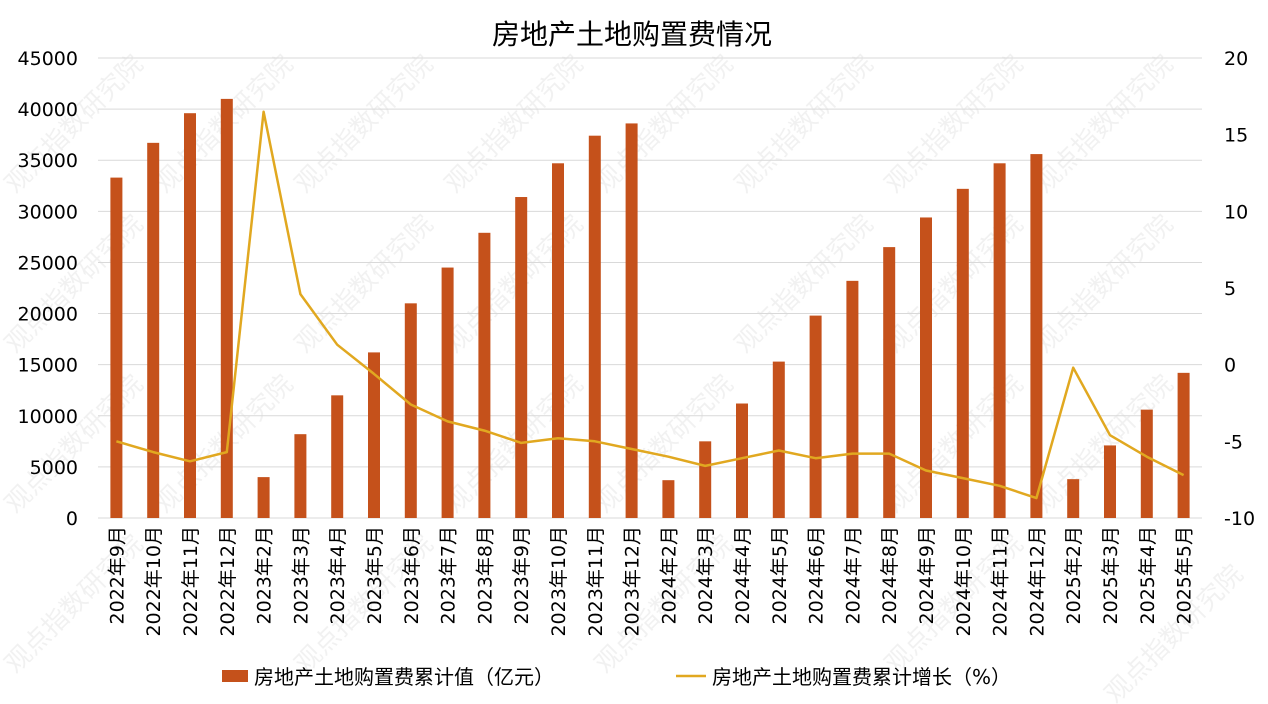 This screenshot has height=704, width=1268. Describe the element at coordinates (48, 366) in the screenshot. I see `y-left-tick-label: 15000` at that location.